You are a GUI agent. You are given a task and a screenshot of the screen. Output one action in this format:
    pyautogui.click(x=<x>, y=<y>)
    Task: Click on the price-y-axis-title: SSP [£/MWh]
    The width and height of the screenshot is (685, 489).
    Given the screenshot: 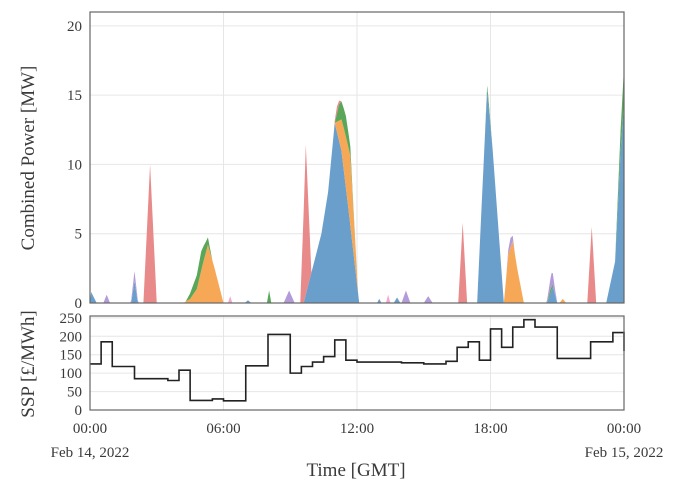 What is the action you would take?
    pyautogui.click(x=28, y=364)
    